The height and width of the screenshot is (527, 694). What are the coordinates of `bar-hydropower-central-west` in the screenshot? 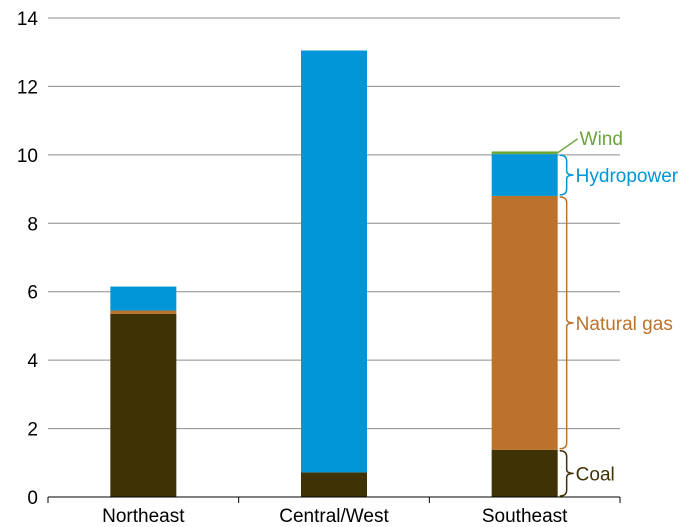 It's located at (334, 261).